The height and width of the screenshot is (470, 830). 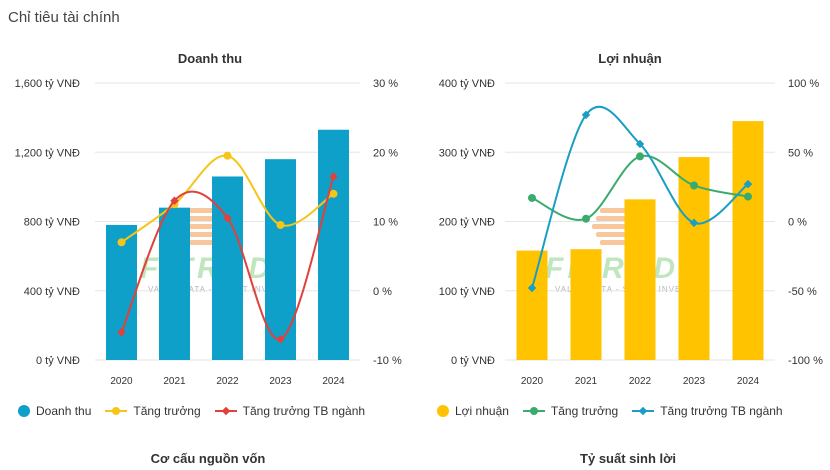 What do you see at coordinates (47, 153) in the screenshot?
I see `y-tick-label: 1,200 tỷ VNĐ` at bounding box center [47, 153].